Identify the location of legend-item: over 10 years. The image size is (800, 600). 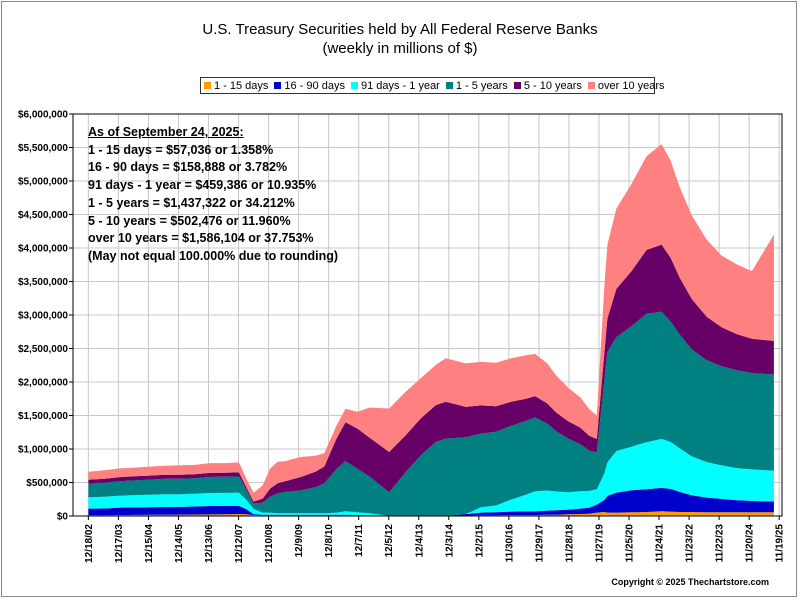
(626, 85).